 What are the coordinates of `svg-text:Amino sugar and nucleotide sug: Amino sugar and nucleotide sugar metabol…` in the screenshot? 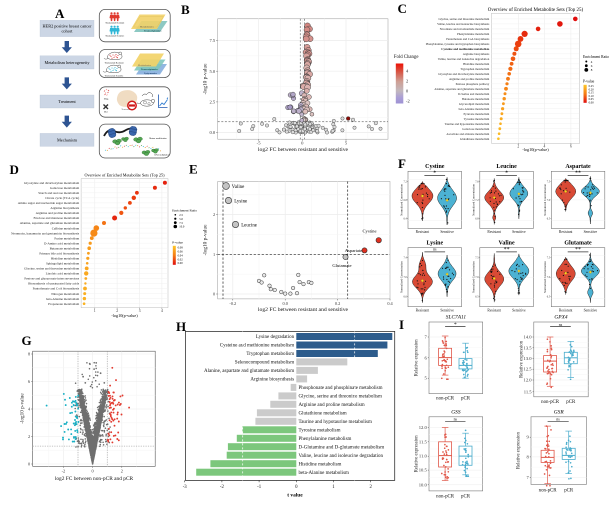 It's located at (49, 203).